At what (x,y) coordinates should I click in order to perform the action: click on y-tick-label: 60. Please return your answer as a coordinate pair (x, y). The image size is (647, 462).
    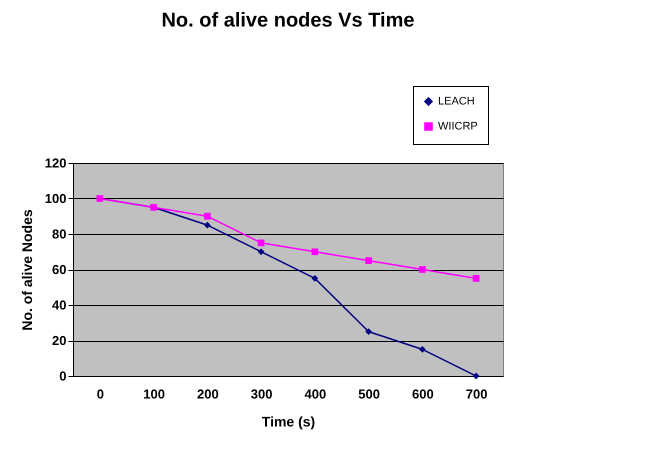
    Looking at the image, I should click on (59, 269).